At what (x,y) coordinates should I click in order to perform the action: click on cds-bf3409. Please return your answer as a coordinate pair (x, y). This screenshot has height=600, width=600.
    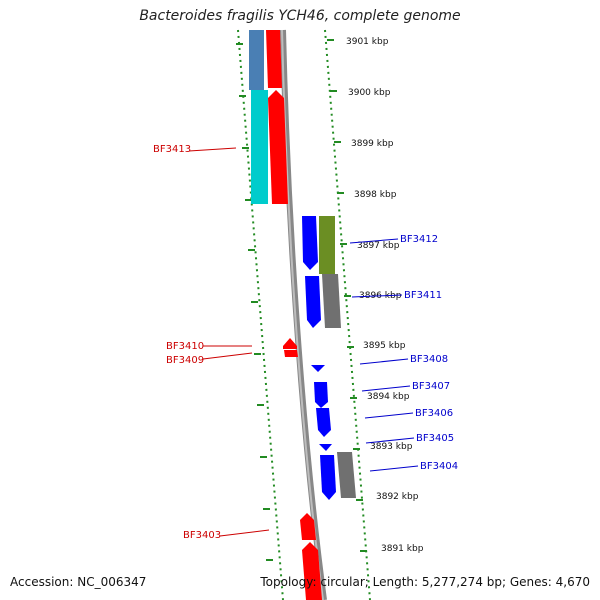
    Looking at the image, I should click on (291, 353).